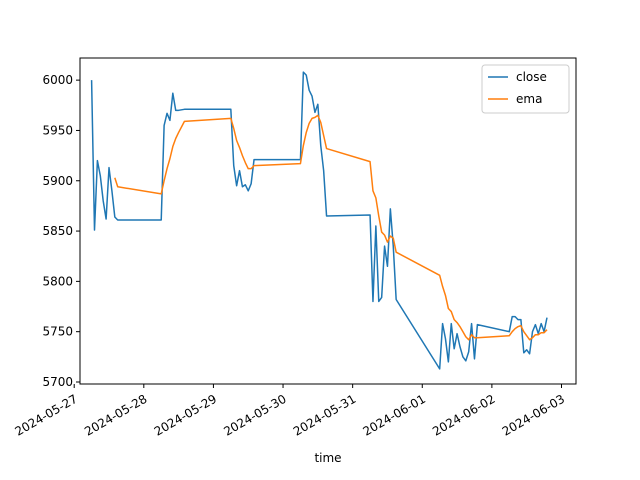 The width and height of the screenshot is (640, 480). I want to click on legend: close ema, so click(525, 89).